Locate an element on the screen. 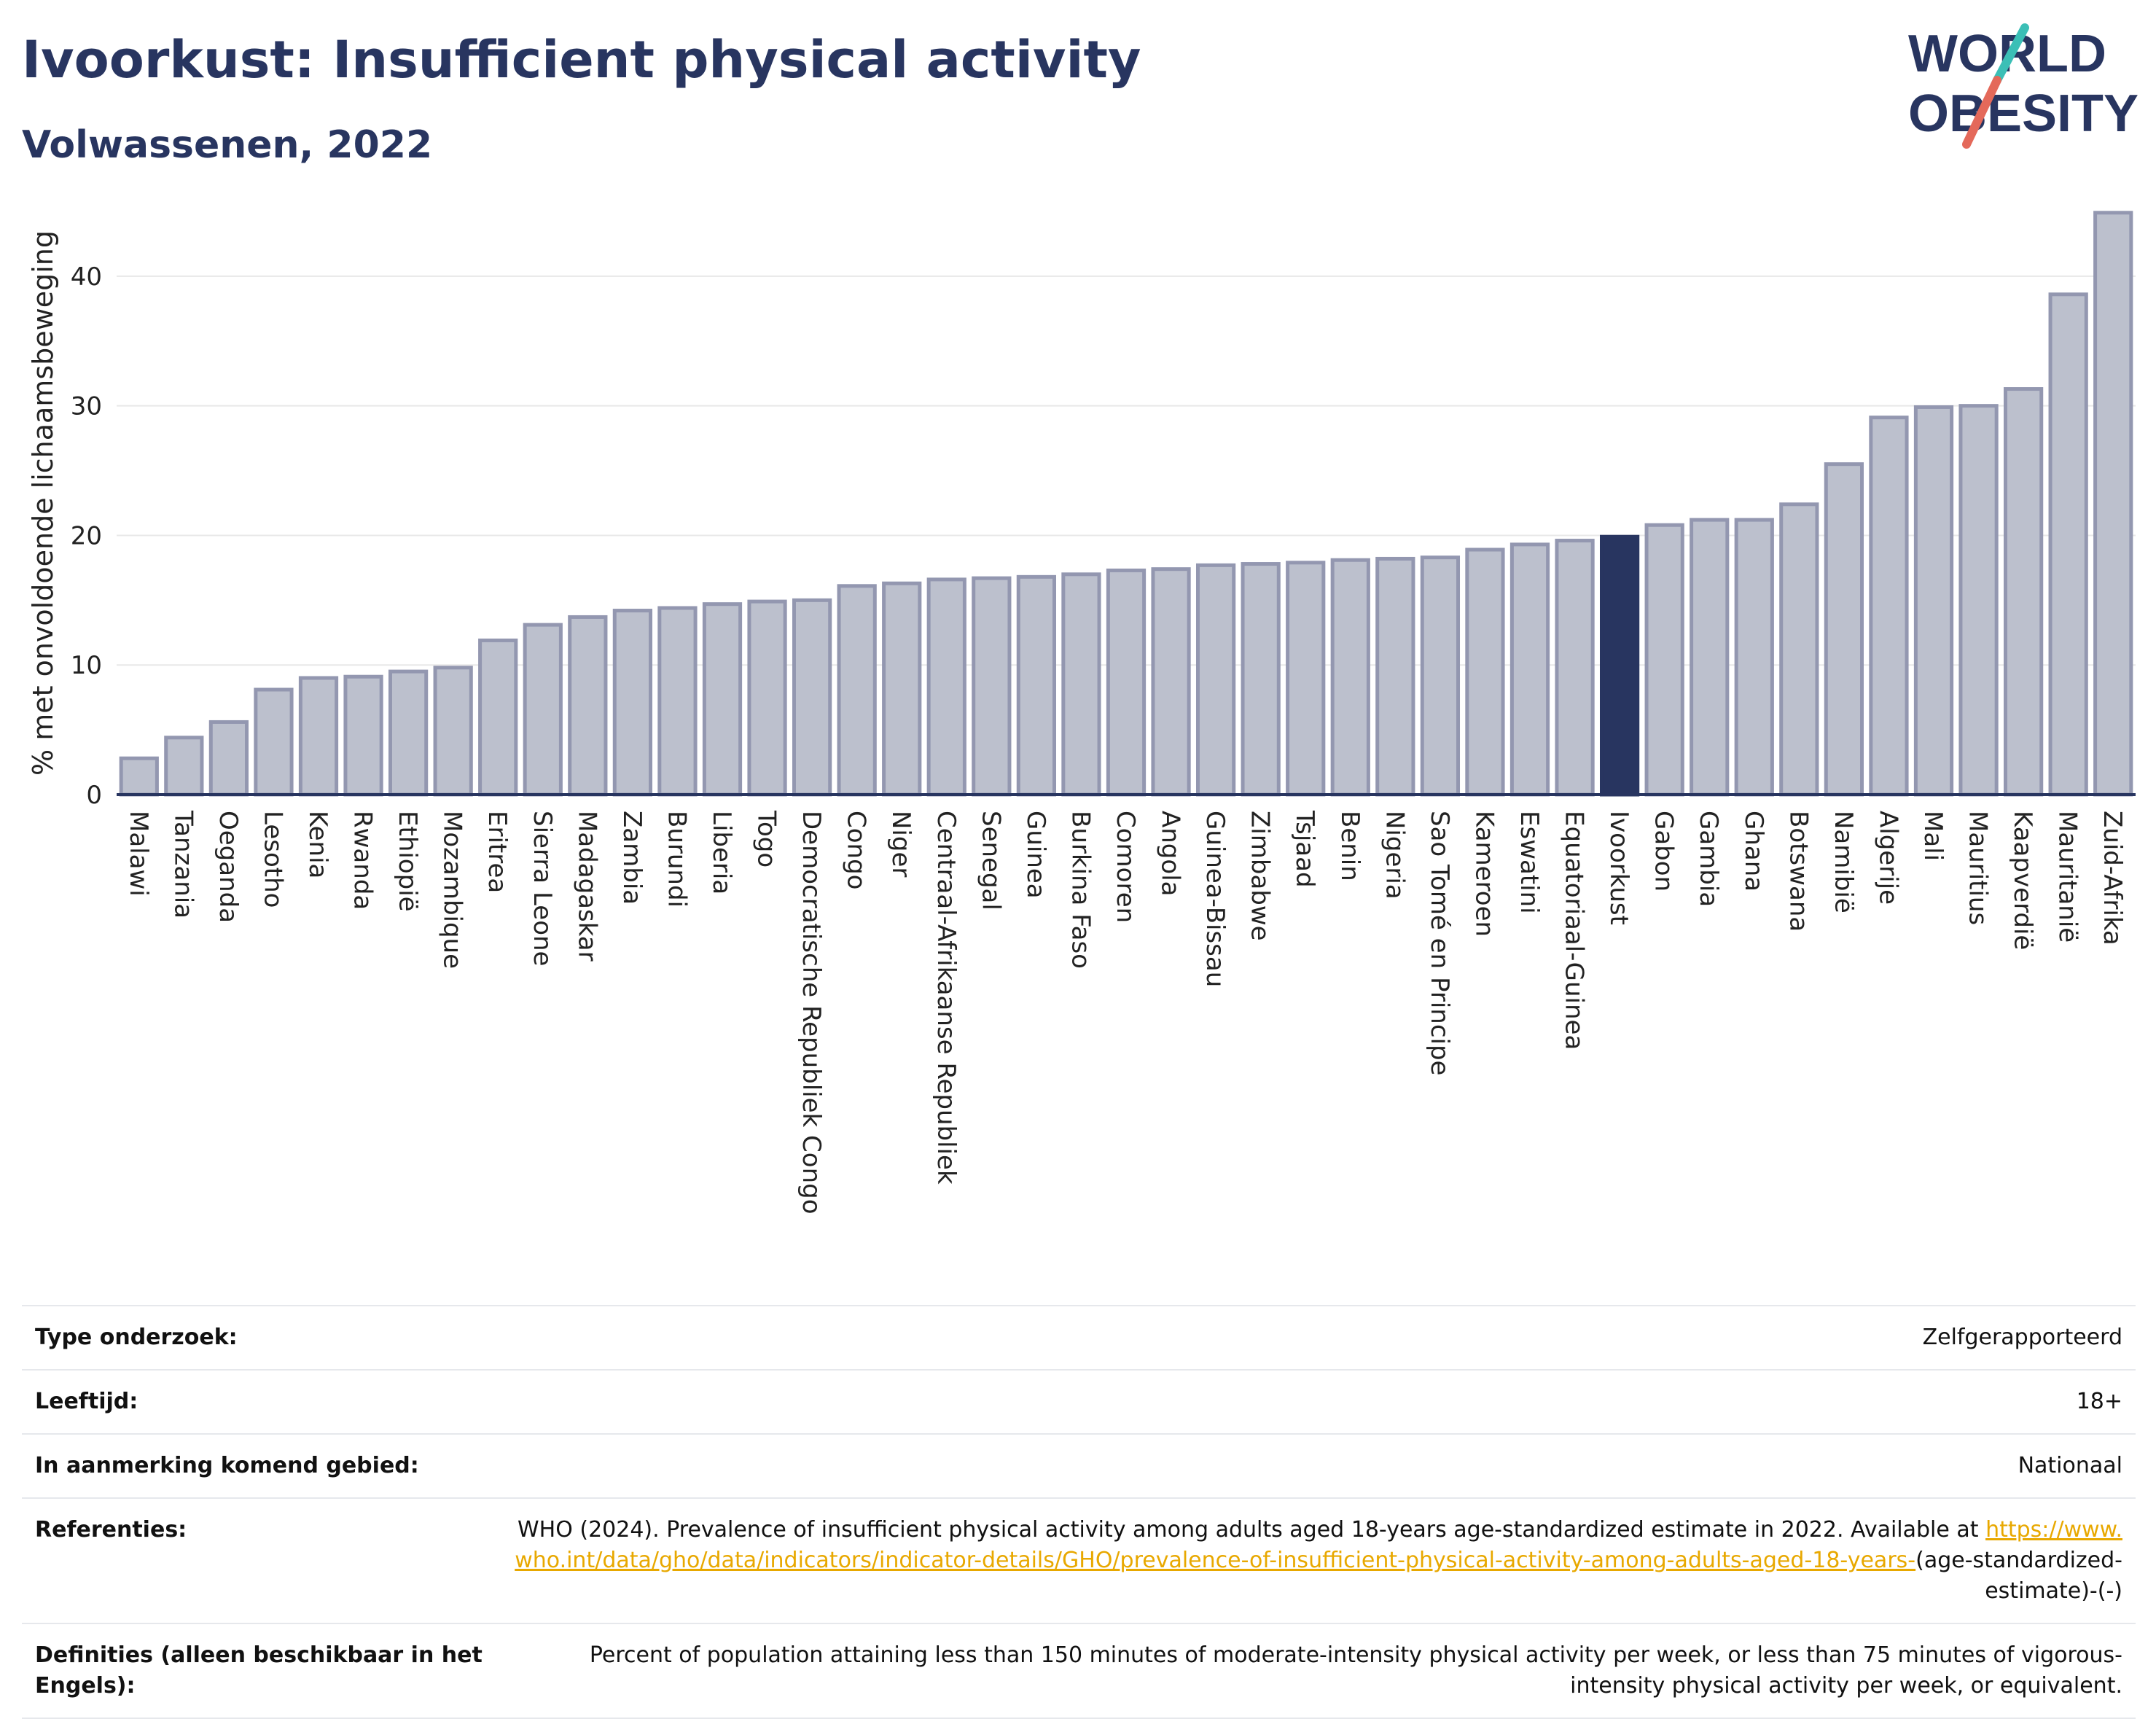 The width and height of the screenshot is (2156, 1735). info-value: Nationaal is located at coordinates (2070, 1465).